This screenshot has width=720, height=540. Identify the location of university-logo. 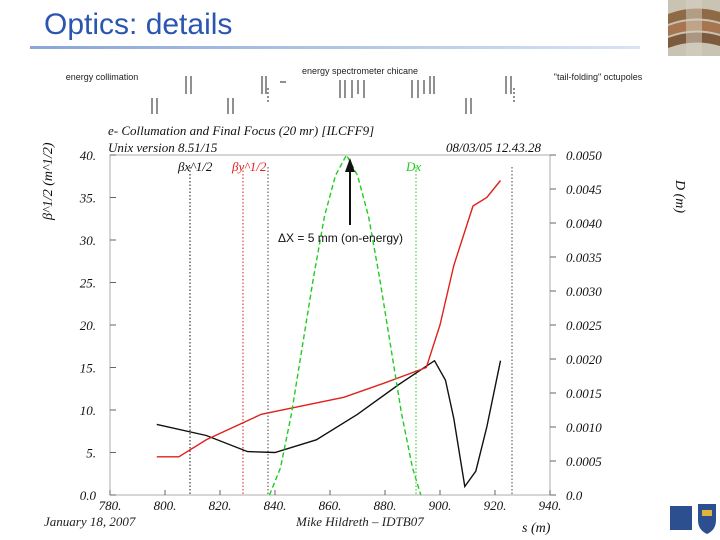
(694, 516).